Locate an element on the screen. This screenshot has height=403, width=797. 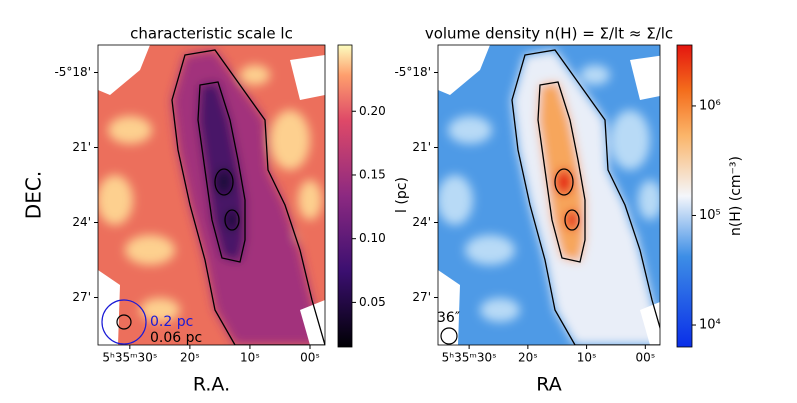
scale-circle is located at coordinates (124, 322).